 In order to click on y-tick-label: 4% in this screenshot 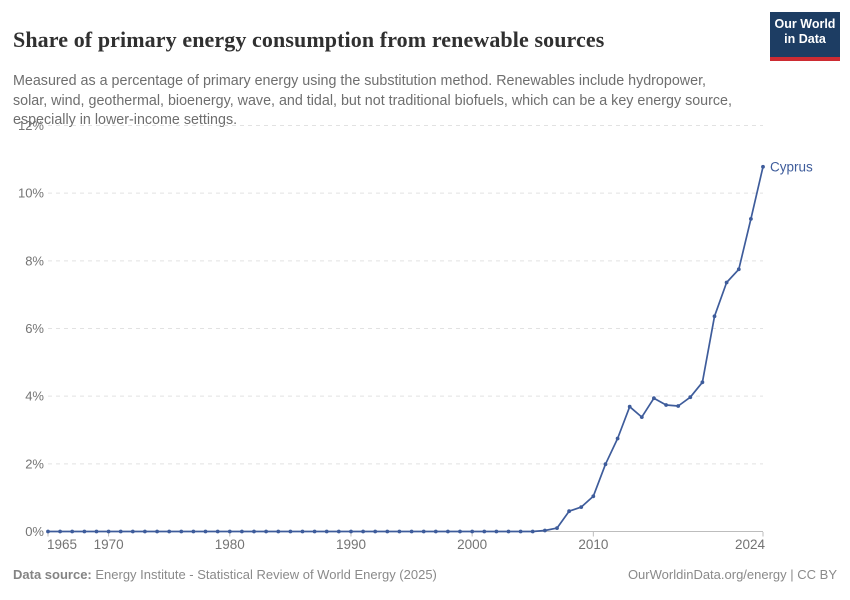, I will do `click(34, 396)`.